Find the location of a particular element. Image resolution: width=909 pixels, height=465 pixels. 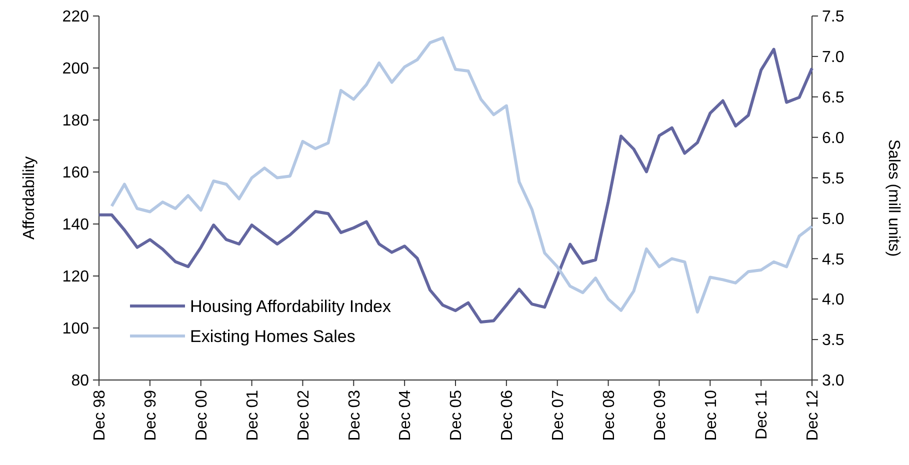

x-tick-label: Dec 11 is located at coordinates (762, 415).